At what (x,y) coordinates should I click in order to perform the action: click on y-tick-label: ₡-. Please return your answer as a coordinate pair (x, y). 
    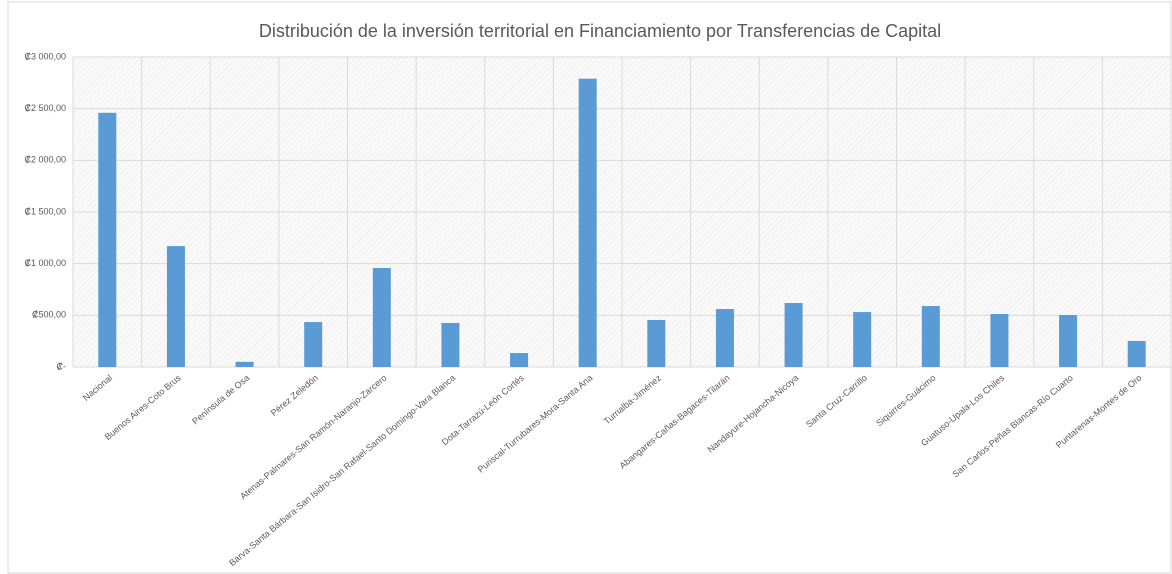
    Looking at the image, I should click on (62, 366).